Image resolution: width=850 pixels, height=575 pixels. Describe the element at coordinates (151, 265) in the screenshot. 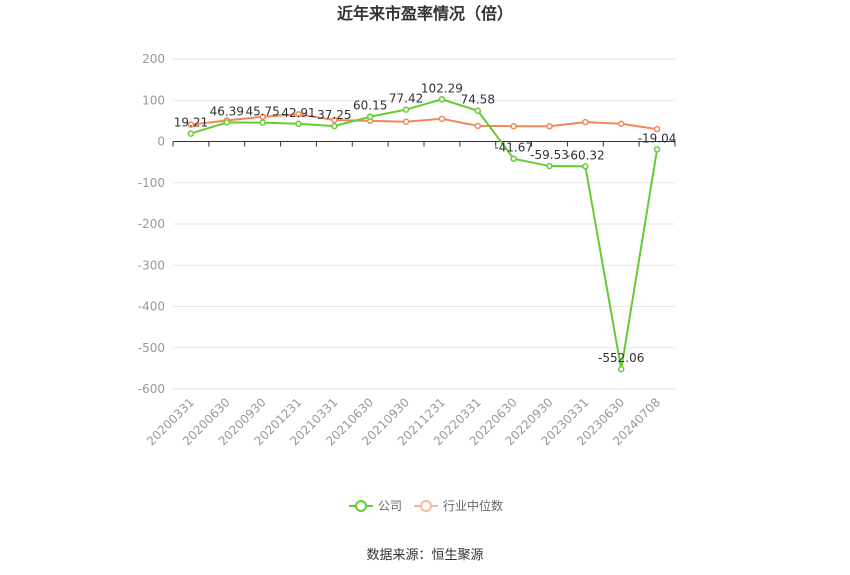

I see `y-tick-label: -300` at that location.